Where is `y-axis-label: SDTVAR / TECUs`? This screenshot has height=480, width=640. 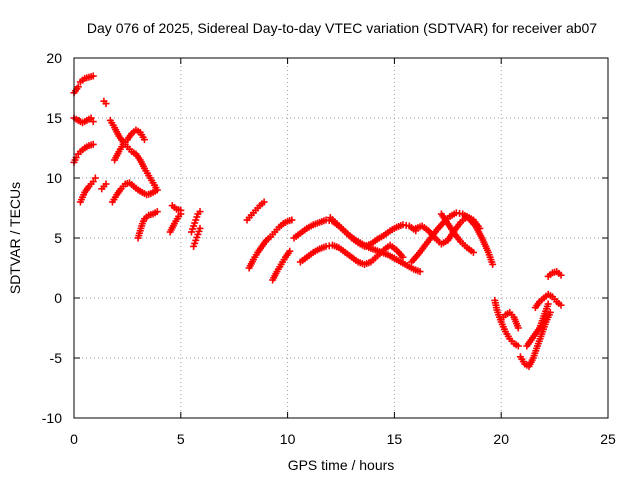
y-axis-label: SDTVAR / TECUs is located at coordinates (15, 238).